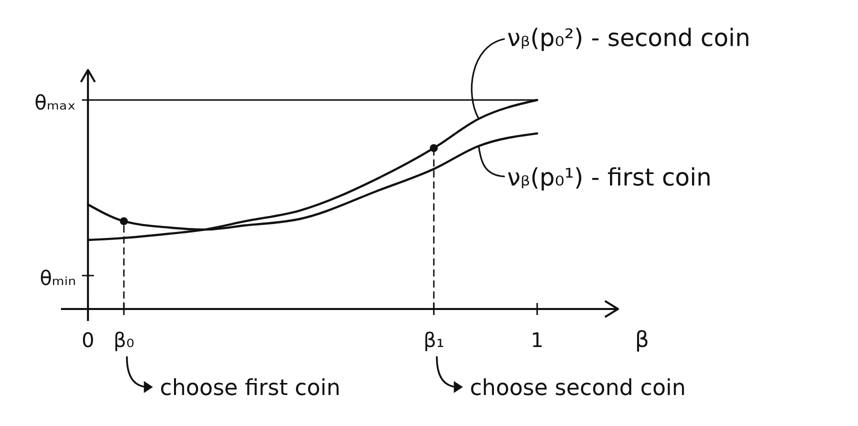 The height and width of the screenshot is (426, 858). Describe the element at coordinates (123, 340) in the screenshot. I see `x-tick-label: β₀` at that location.